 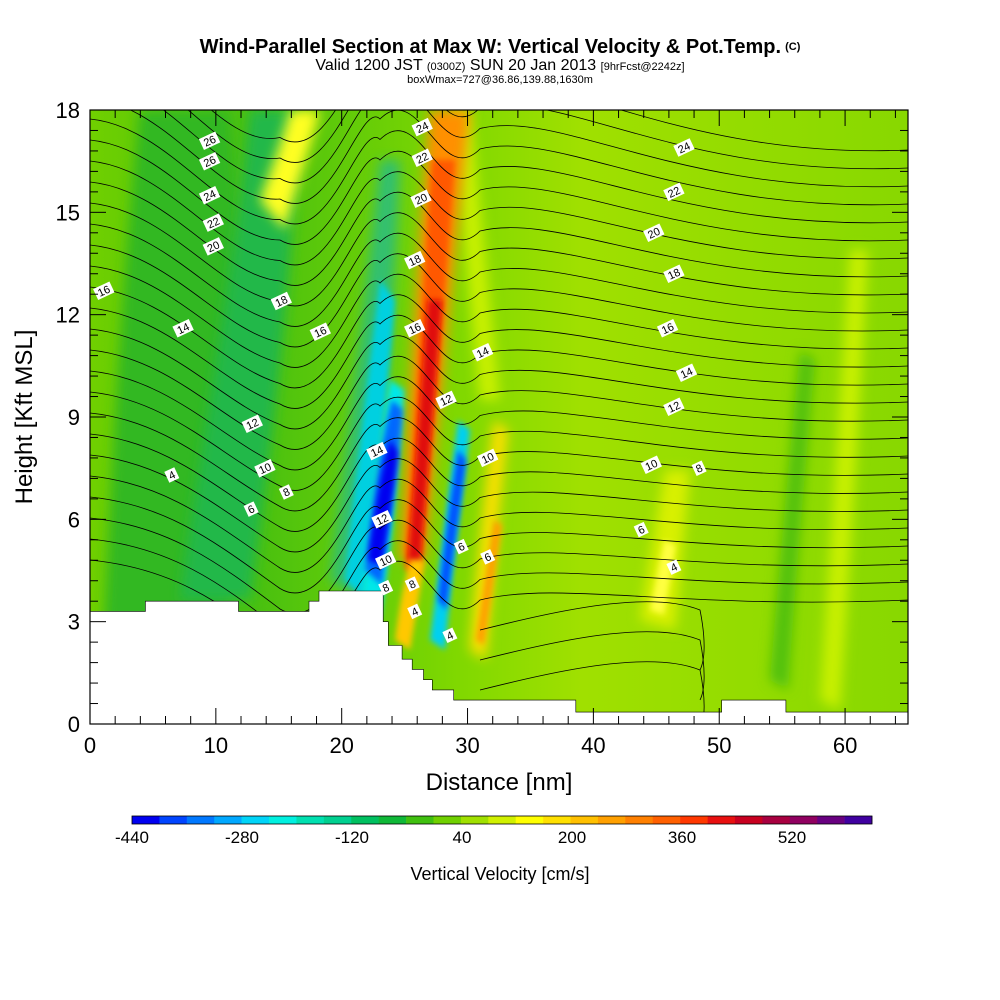 What do you see at coordinates (214, 247) in the screenshot?
I see `svg-text: 20` at bounding box center [214, 247].